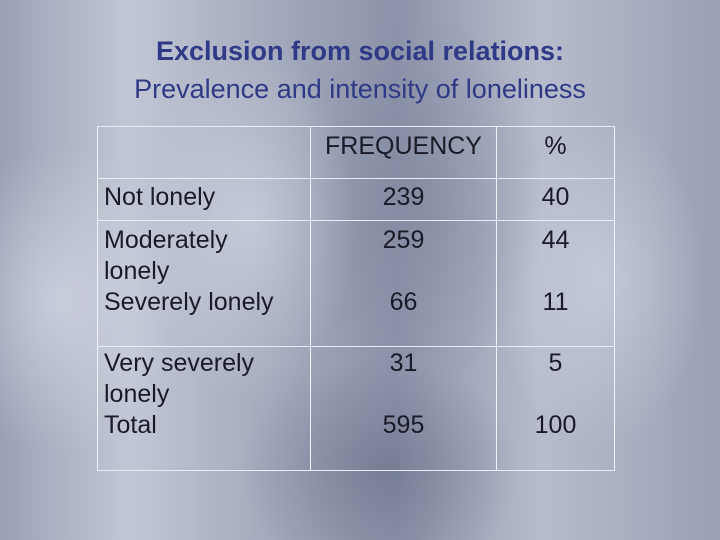 This screenshot has width=720, height=540. What do you see at coordinates (403, 152) in the screenshot?
I see `header-frequency: FREQUENCY` at bounding box center [403, 152].